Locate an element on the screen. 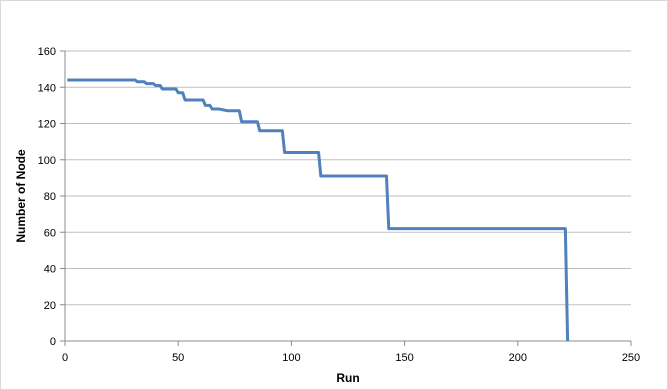 This screenshot has height=390, width=668. x-tick-label: 200 is located at coordinates (518, 358).